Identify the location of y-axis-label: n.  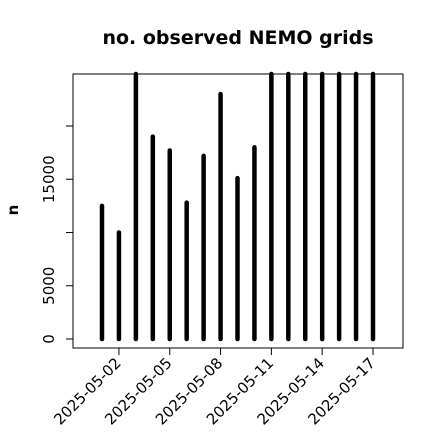
(13, 210).